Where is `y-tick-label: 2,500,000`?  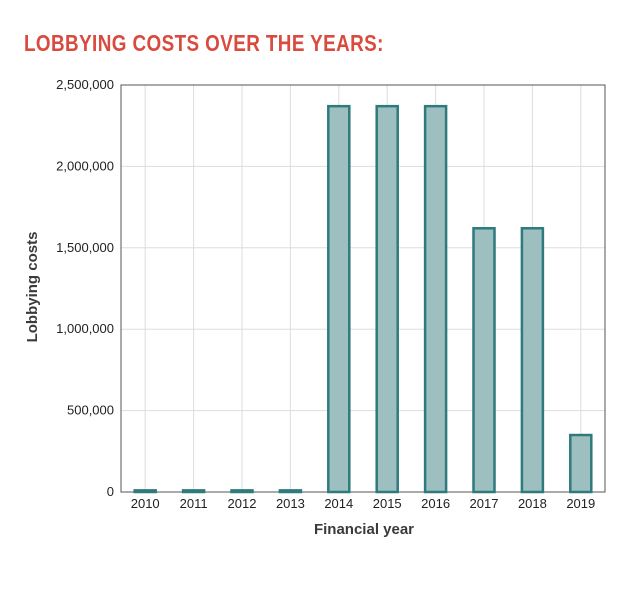 y-tick-label: 2,500,000 is located at coordinates (85, 84).